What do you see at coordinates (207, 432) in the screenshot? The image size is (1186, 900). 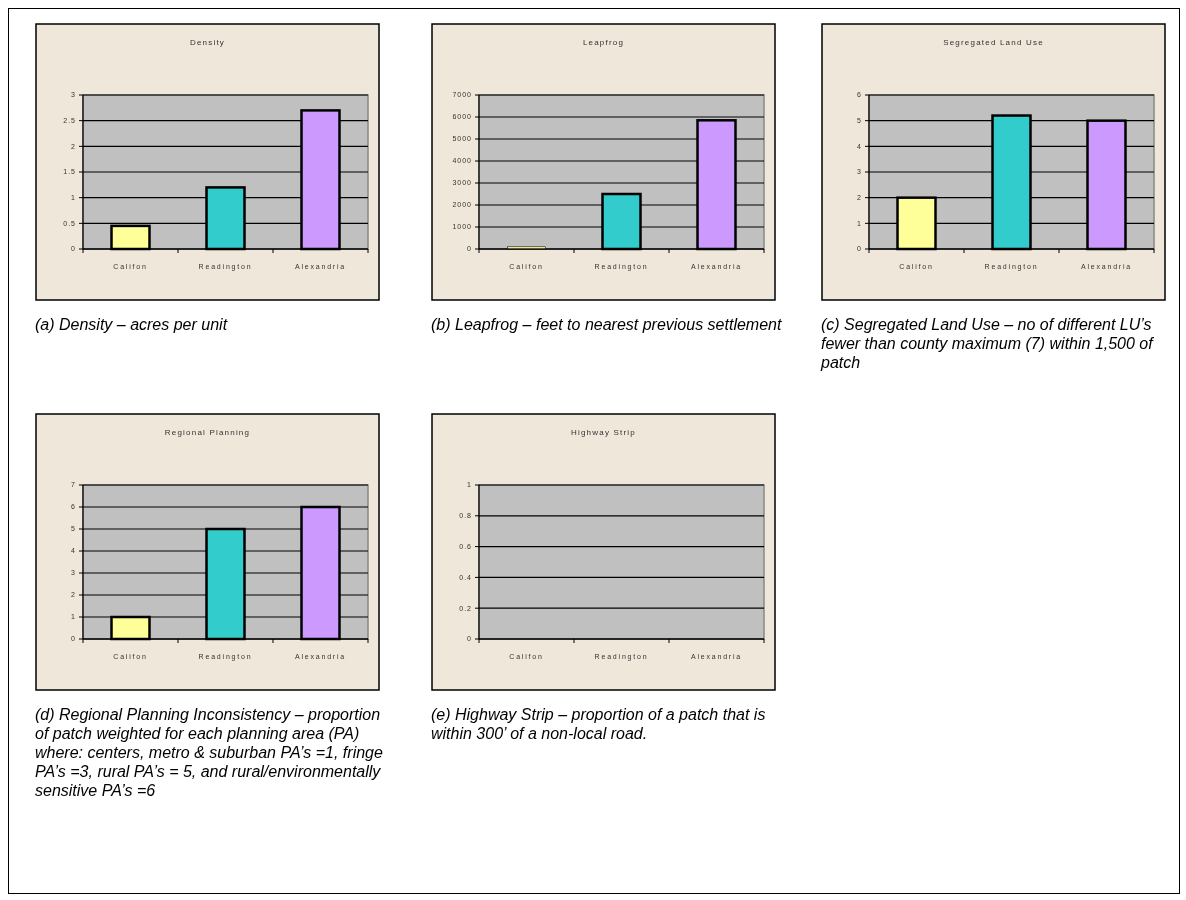 I see `chart-title: Regional Planning` at bounding box center [207, 432].